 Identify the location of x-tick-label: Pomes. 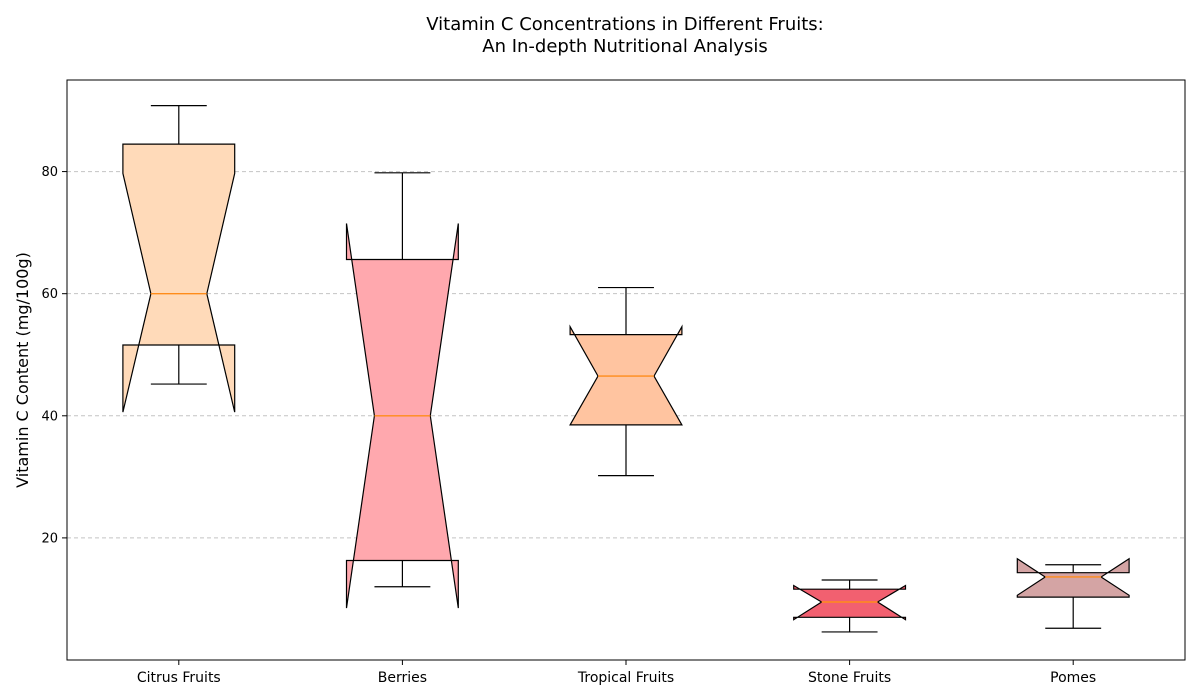
(1073, 678).